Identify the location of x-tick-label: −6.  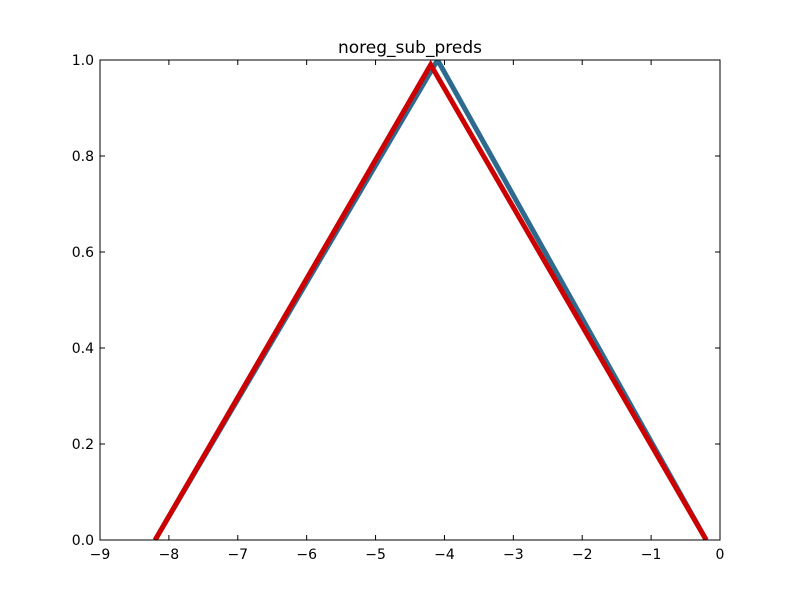
(306, 555).